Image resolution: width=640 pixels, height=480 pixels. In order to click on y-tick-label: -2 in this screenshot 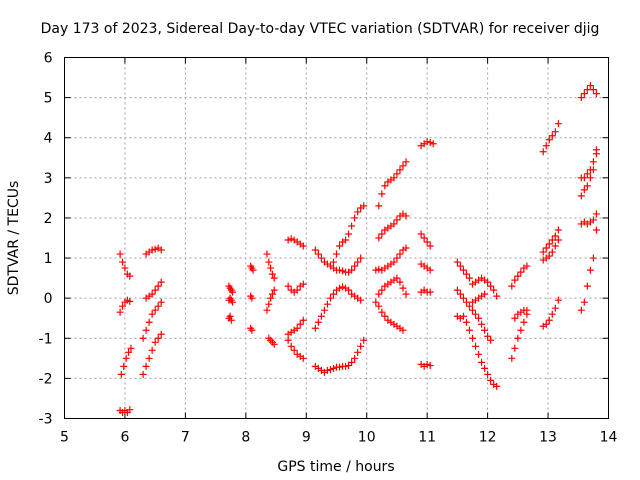, I will do `click(46, 379)`.